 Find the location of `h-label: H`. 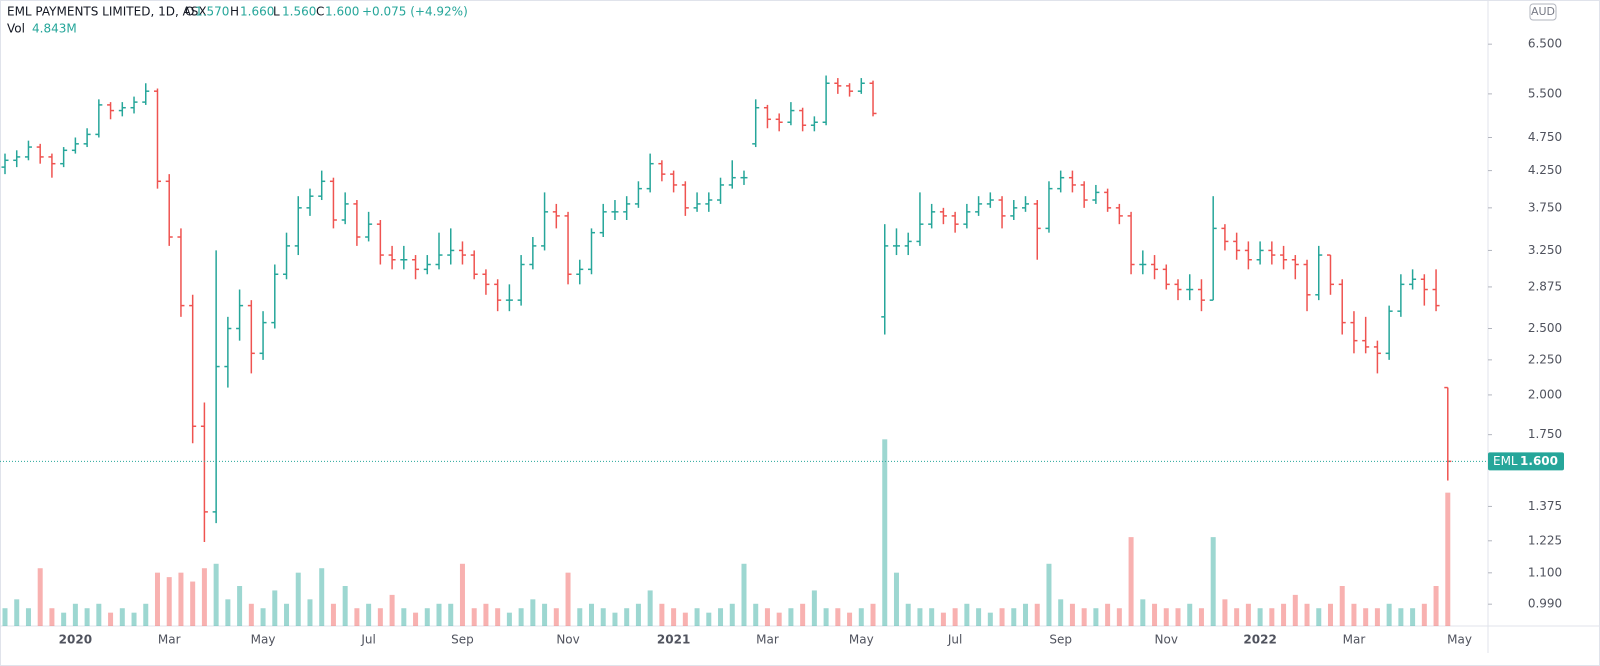

h-label: H is located at coordinates (234, 12).